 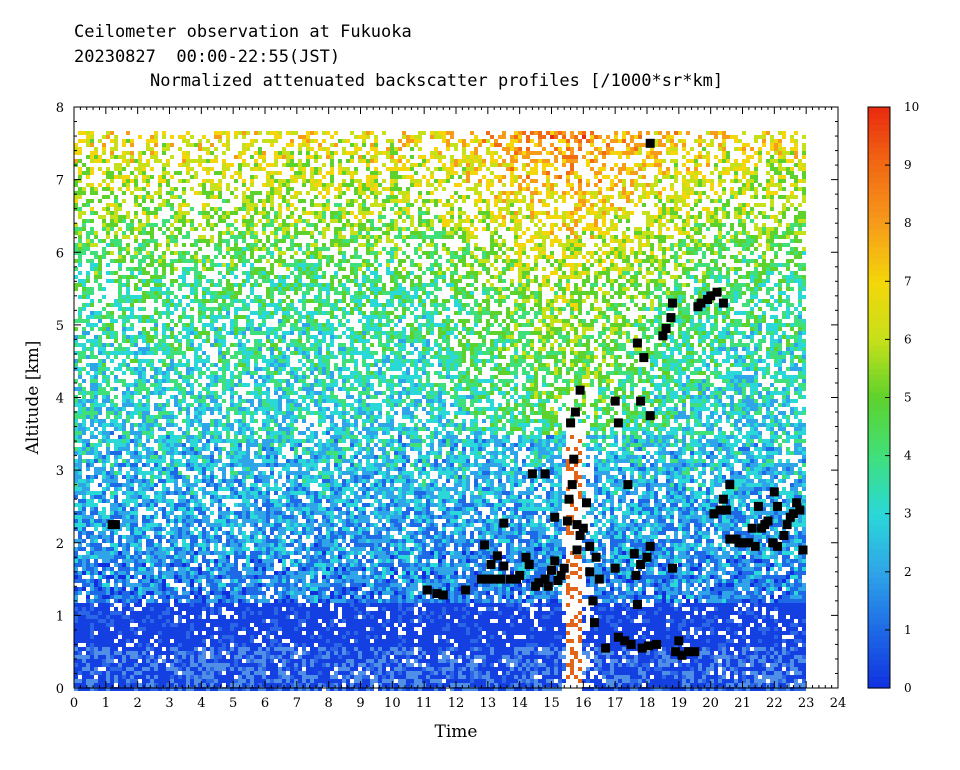 What do you see at coordinates (243, 32) in the screenshot?
I see `chart-title-station: Ceilometer observation at Fukuoka` at bounding box center [243, 32].